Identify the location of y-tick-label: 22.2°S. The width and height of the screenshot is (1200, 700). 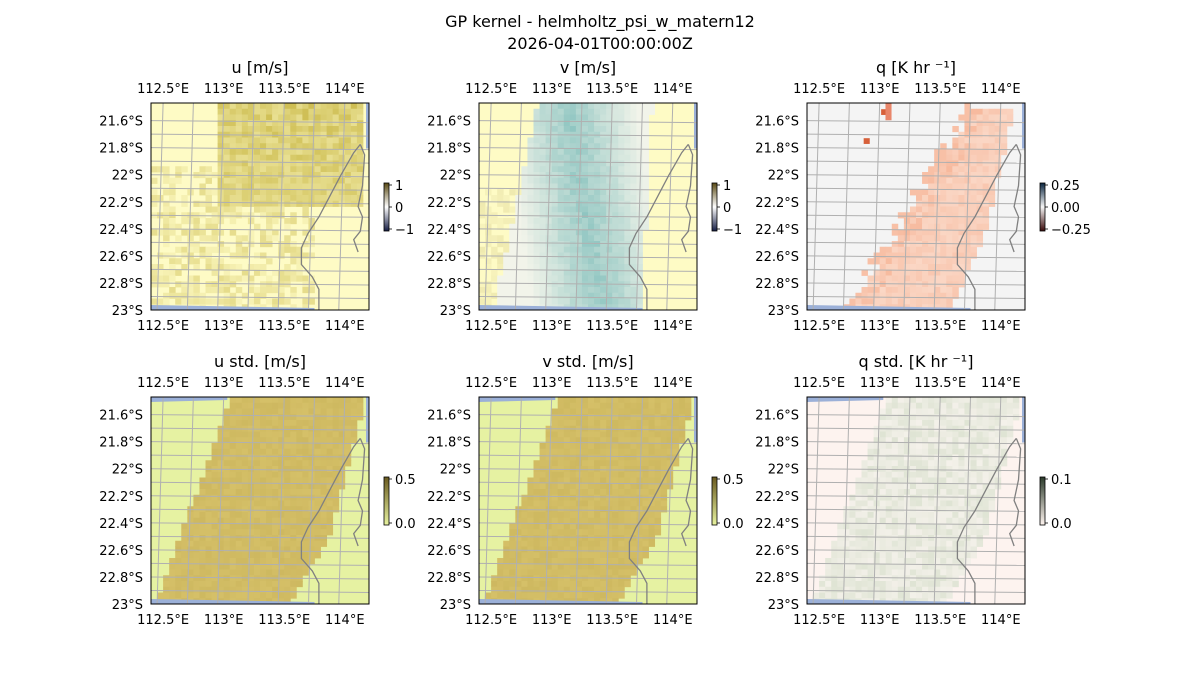
(121, 497).